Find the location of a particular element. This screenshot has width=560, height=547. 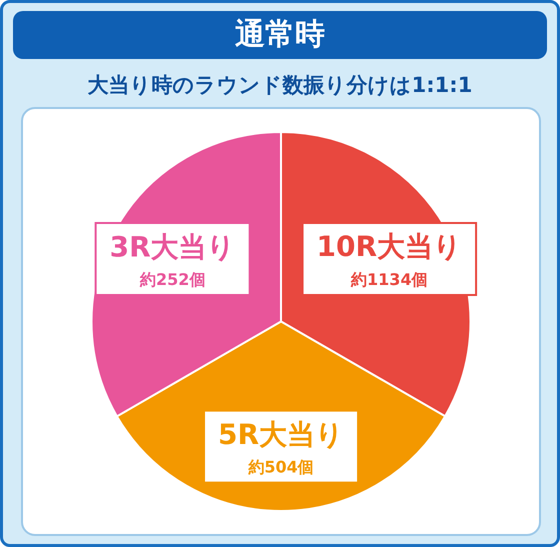

slice-label: 5R大当り is located at coordinates (281, 434).